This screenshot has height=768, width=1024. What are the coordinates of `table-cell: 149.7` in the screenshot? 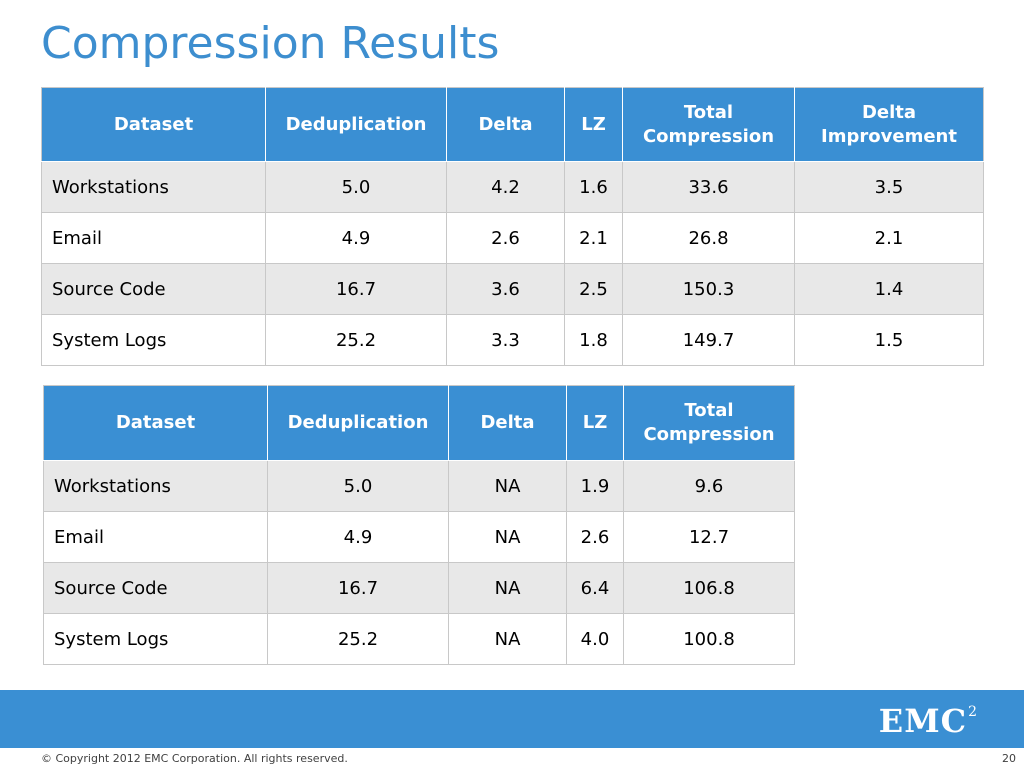 It's located at (708, 340).